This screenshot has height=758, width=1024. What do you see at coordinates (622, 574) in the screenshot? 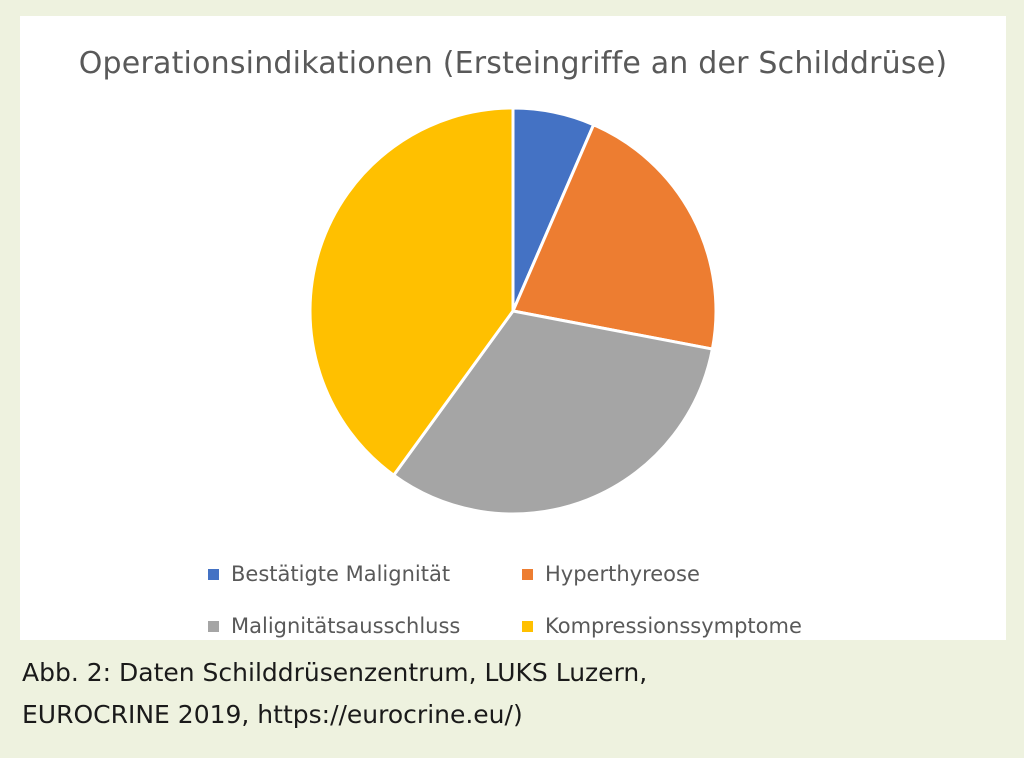
I see `legend-label: Hyperthyreose` at bounding box center [622, 574].